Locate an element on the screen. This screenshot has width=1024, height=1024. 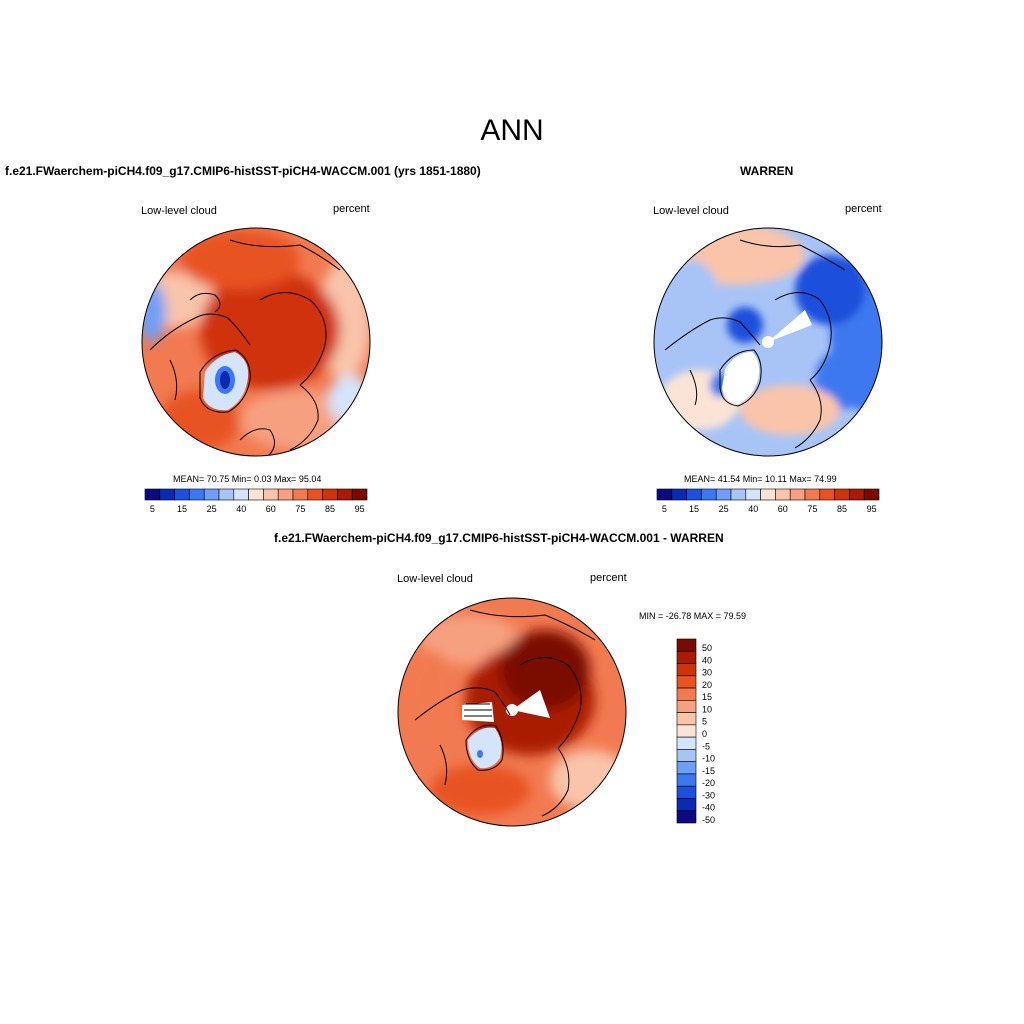
colorbar3-tick-label: 15 is located at coordinates (707, 697).